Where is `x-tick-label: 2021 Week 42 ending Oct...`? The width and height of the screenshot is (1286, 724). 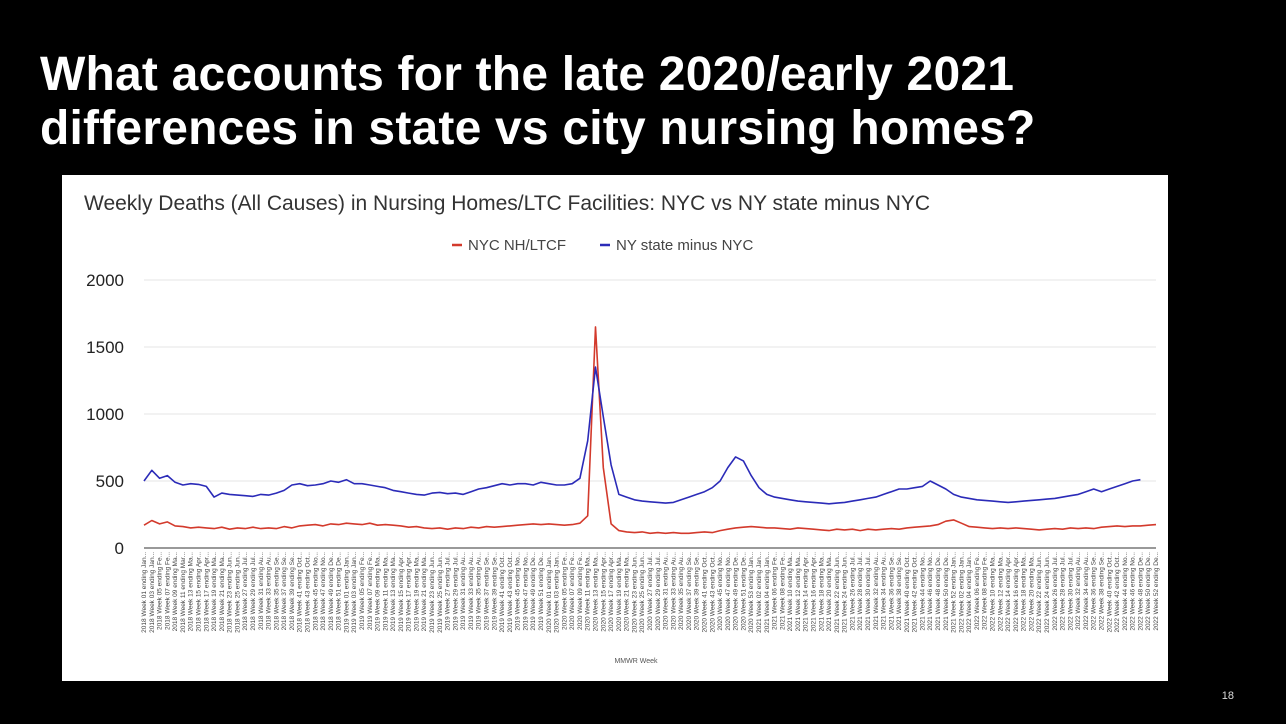 x-tick-label: 2021 Week 42 ending Oct... is located at coordinates (915, 592).